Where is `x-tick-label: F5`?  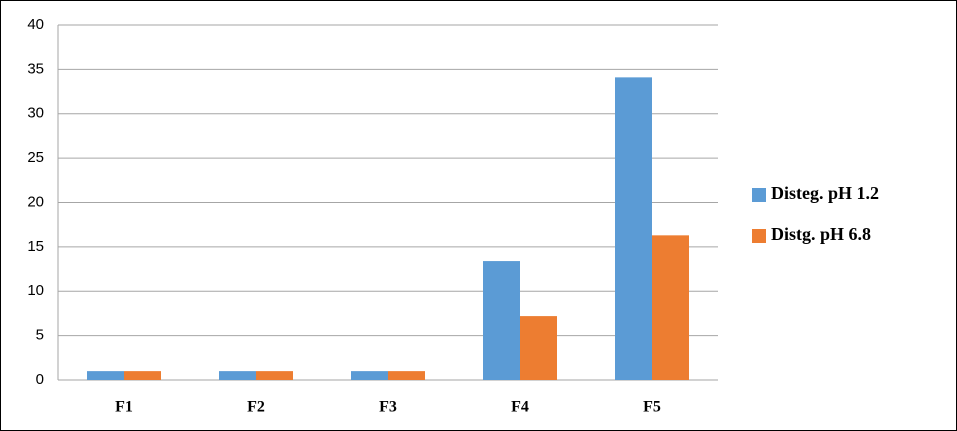
x-tick-label: F5 is located at coordinates (652, 407).